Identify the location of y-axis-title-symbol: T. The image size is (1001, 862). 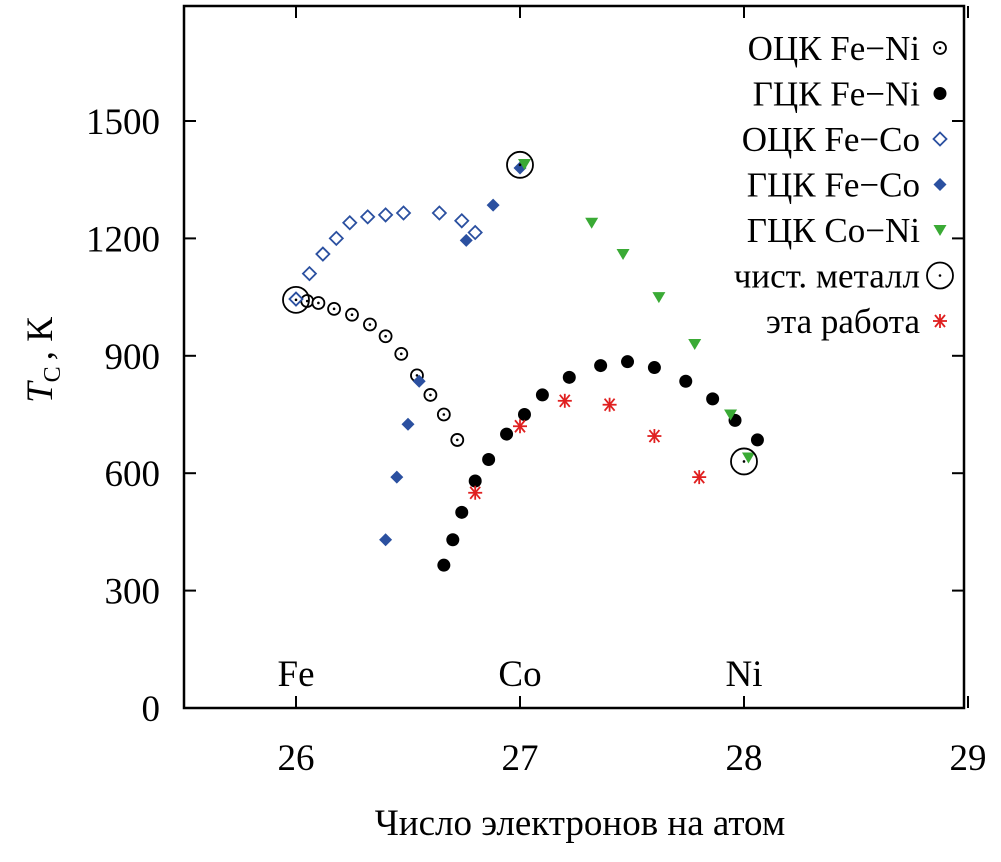
(40, 391).